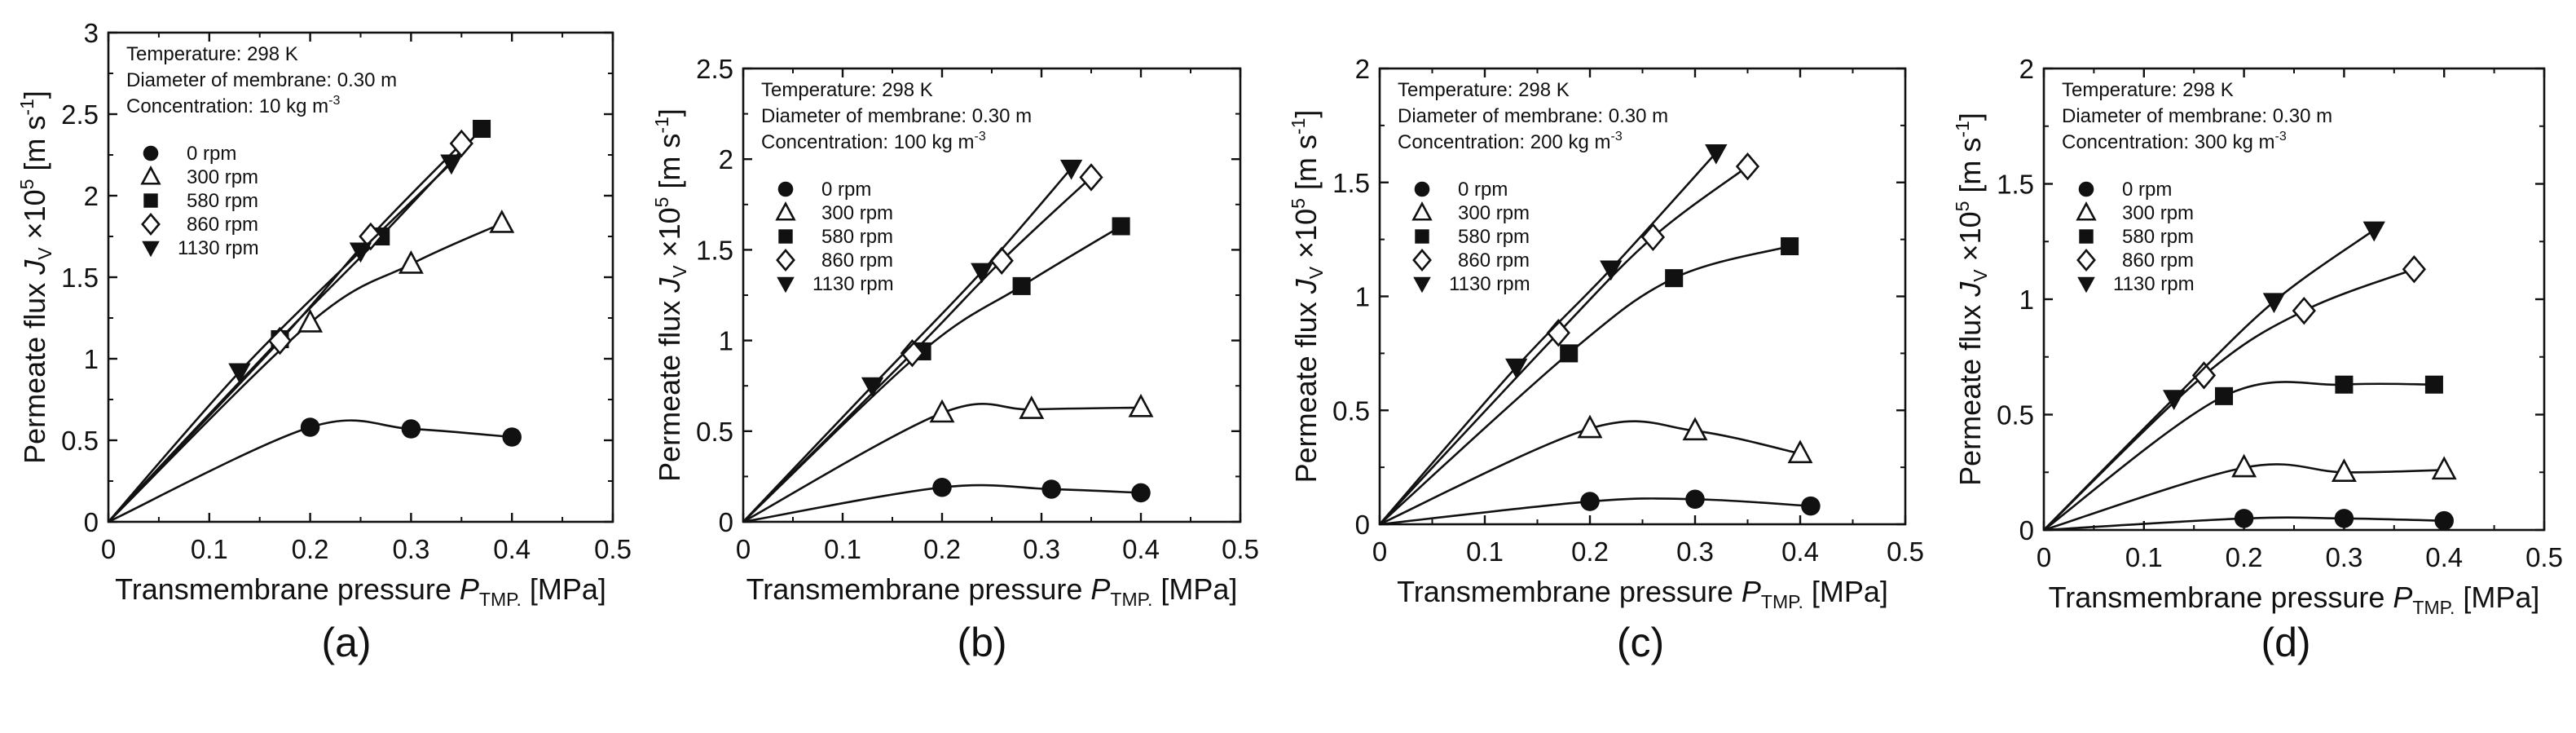  What do you see at coordinates (1483, 190) in the screenshot?
I see `legend-label: 0 rpm` at bounding box center [1483, 190].